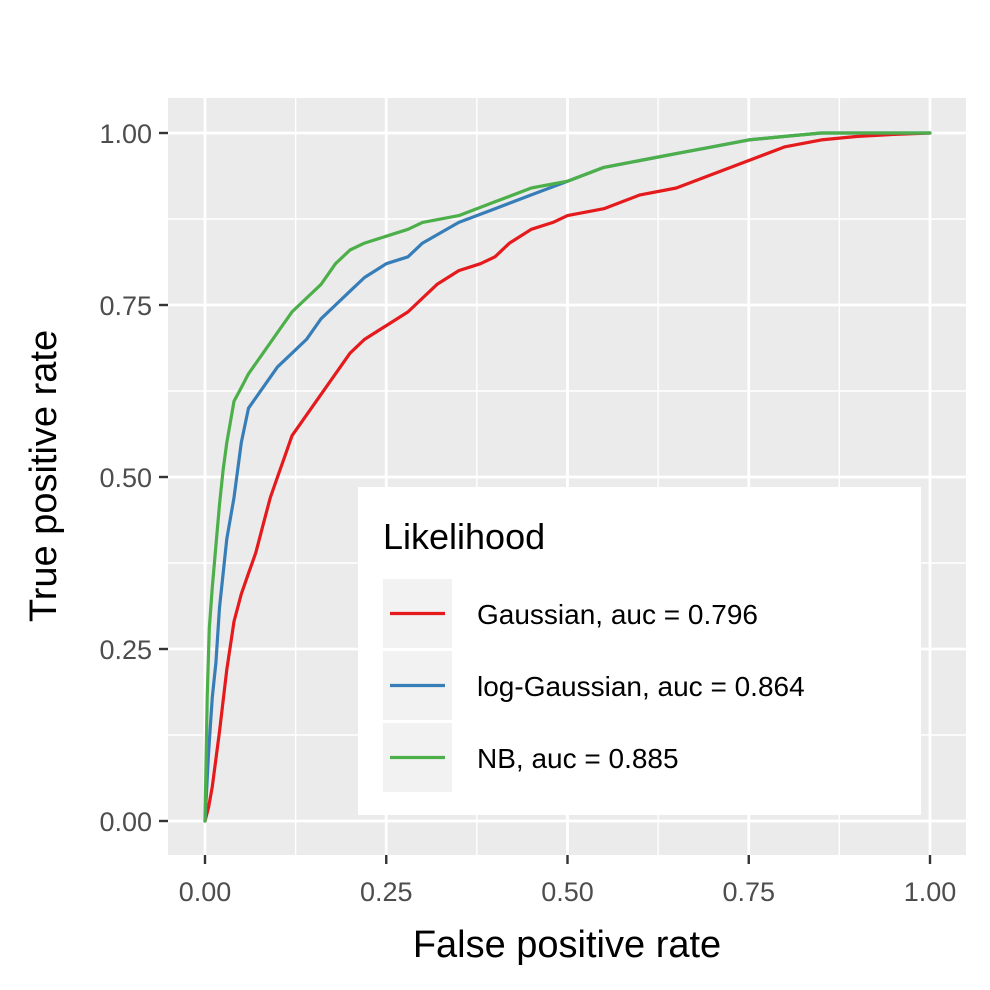  I want to click on x-tick-label: 1.00, so click(930, 892).